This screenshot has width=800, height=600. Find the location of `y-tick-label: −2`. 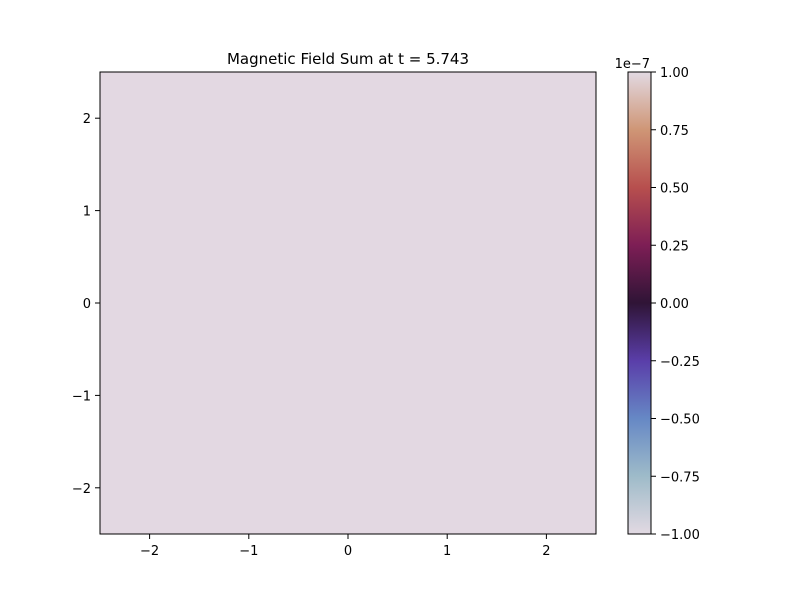

y-tick-label: −2 is located at coordinates (81, 489).